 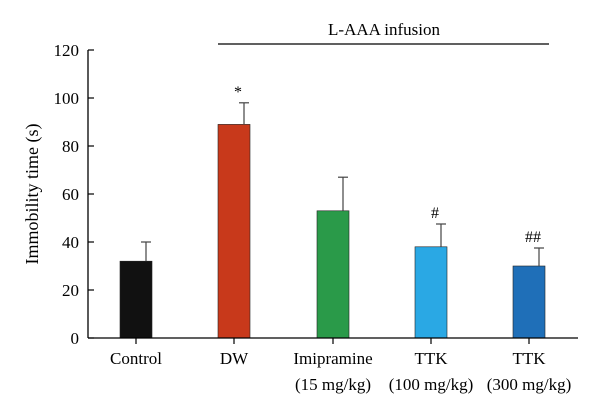 What do you see at coordinates (529, 302) in the screenshot?
I see `bar-ttk300` at bounding box center [529, 302].